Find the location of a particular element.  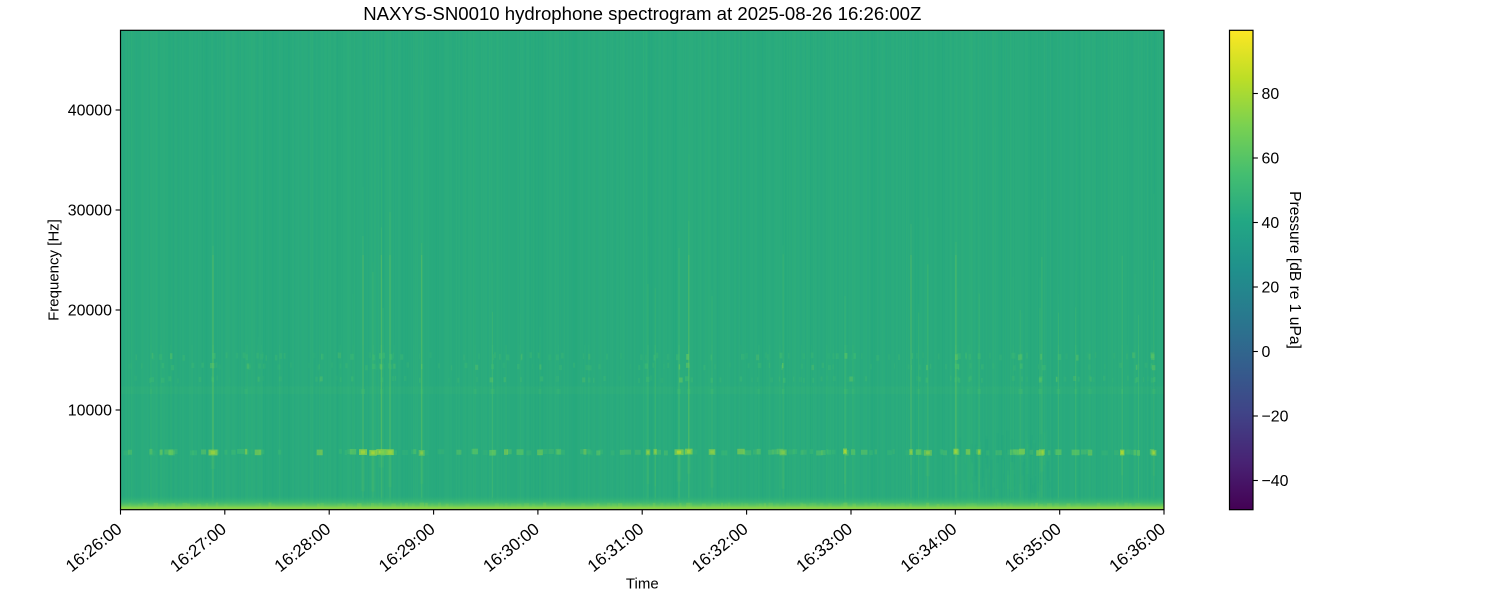

svg-text: 40 is located at coordinates (1271, 223).